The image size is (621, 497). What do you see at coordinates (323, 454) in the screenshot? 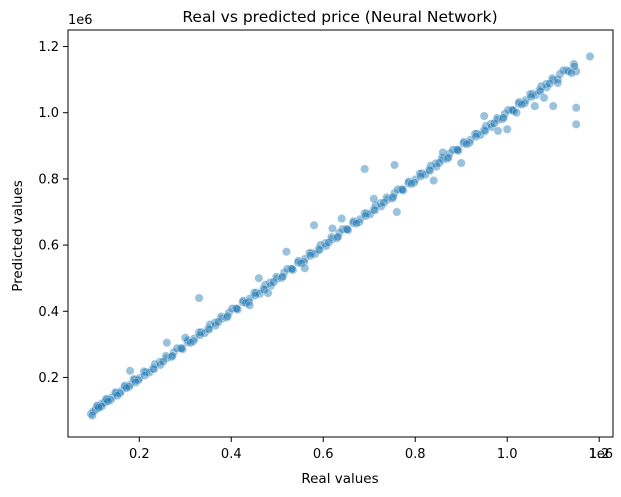
I see `x-tick-label: 0.6` at bounding box center [323, 454].